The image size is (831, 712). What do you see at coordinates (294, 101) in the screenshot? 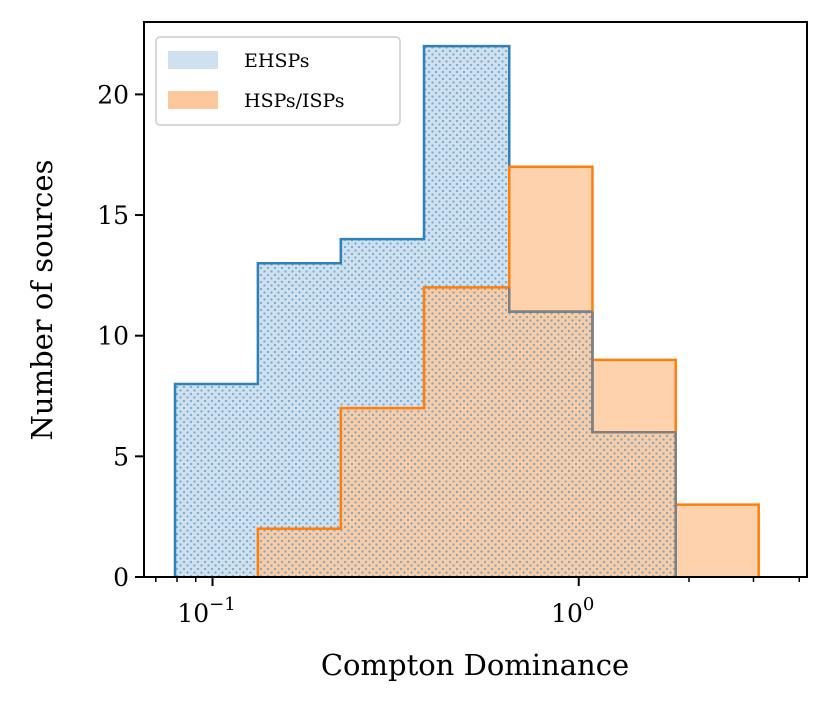
I see `legend-label-hsp-isp: HSPs/ISPs` at bounding box center [294, 101].